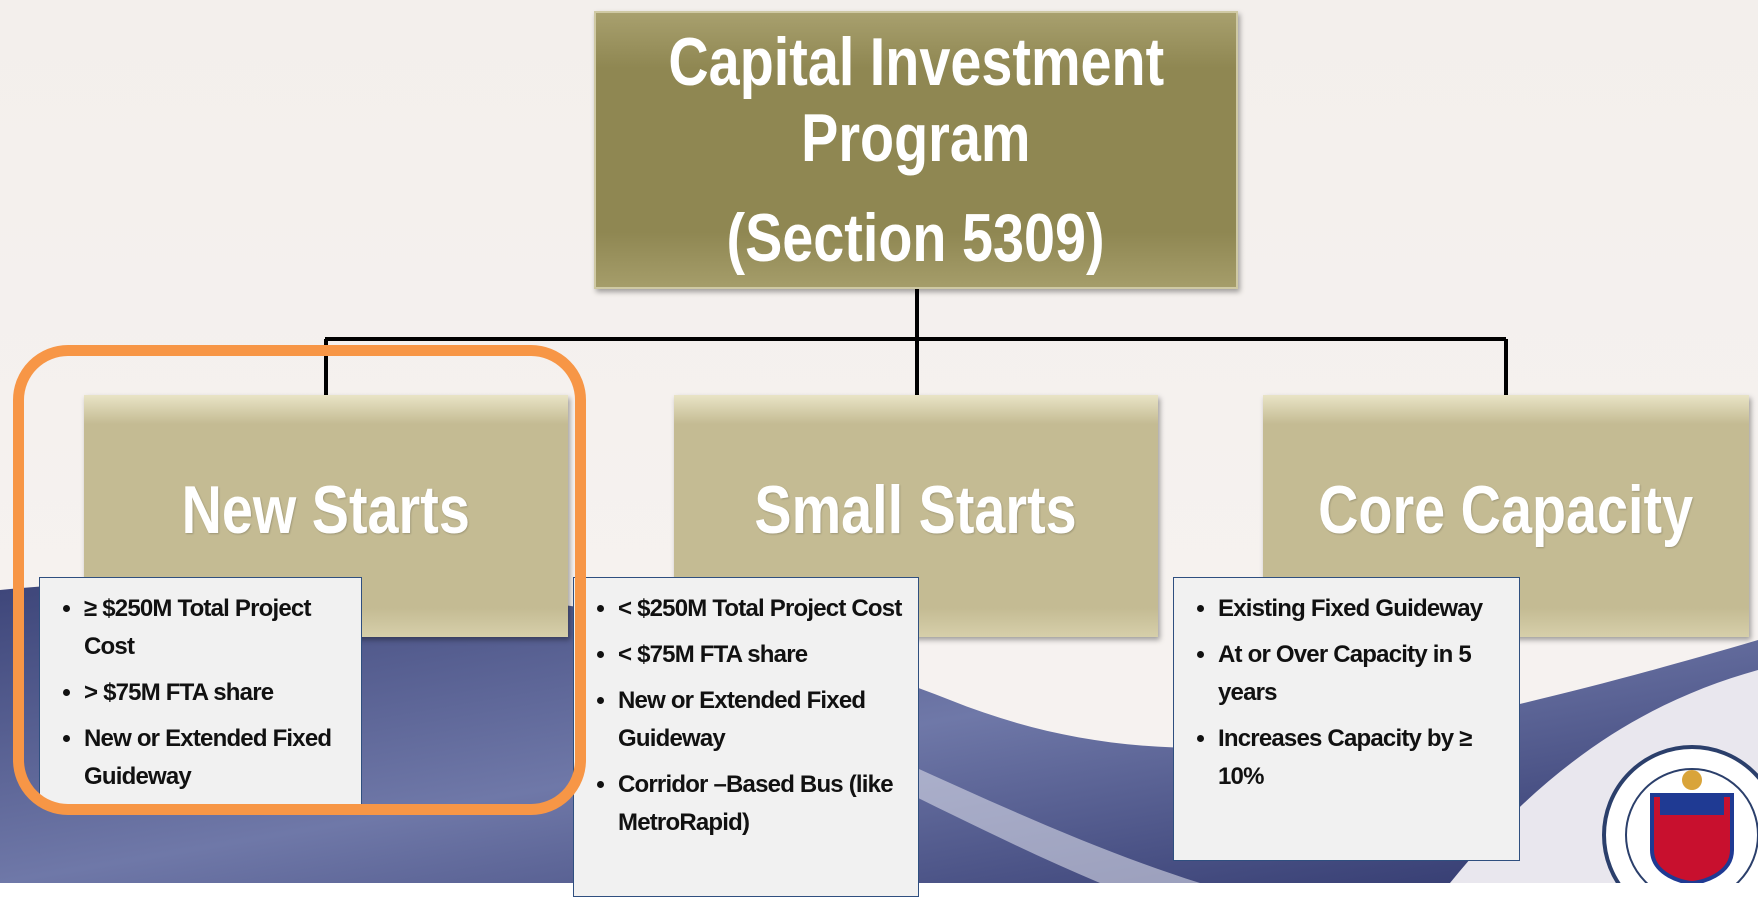  I want to click on bullet-text: > $75M FTA share, so click(179, 692).